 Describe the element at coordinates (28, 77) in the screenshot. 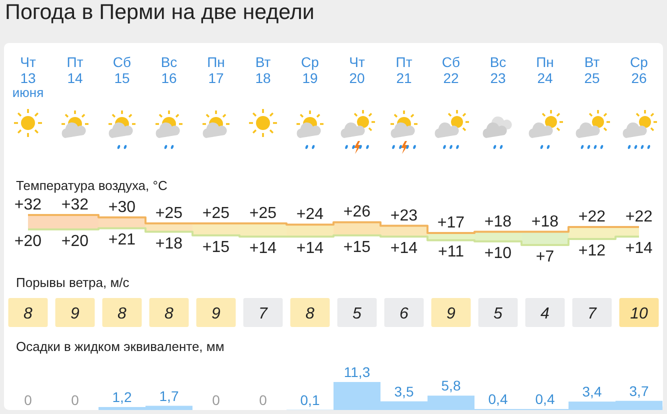

I see `x-tick-label: Чт 13 июня` at that location.